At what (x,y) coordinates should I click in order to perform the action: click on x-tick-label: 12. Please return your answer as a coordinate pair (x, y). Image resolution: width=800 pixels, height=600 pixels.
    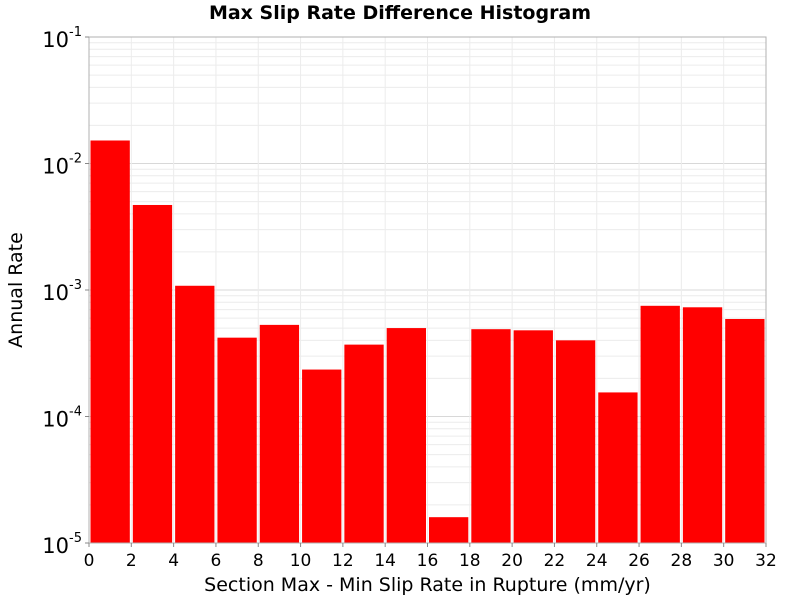
    Looking at the image, I should click on (343, 561).